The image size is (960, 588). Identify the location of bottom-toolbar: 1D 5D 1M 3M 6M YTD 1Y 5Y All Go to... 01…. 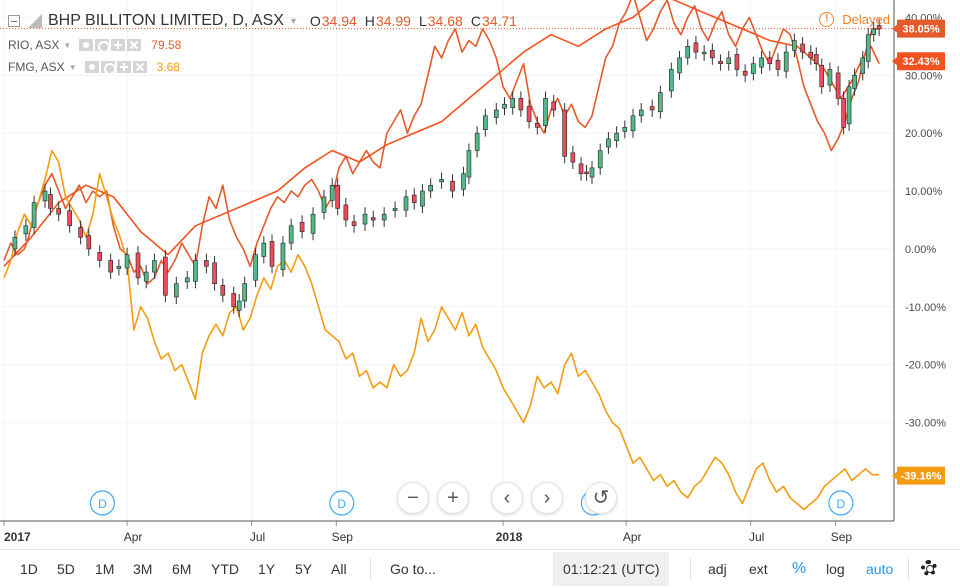
(480, 568).